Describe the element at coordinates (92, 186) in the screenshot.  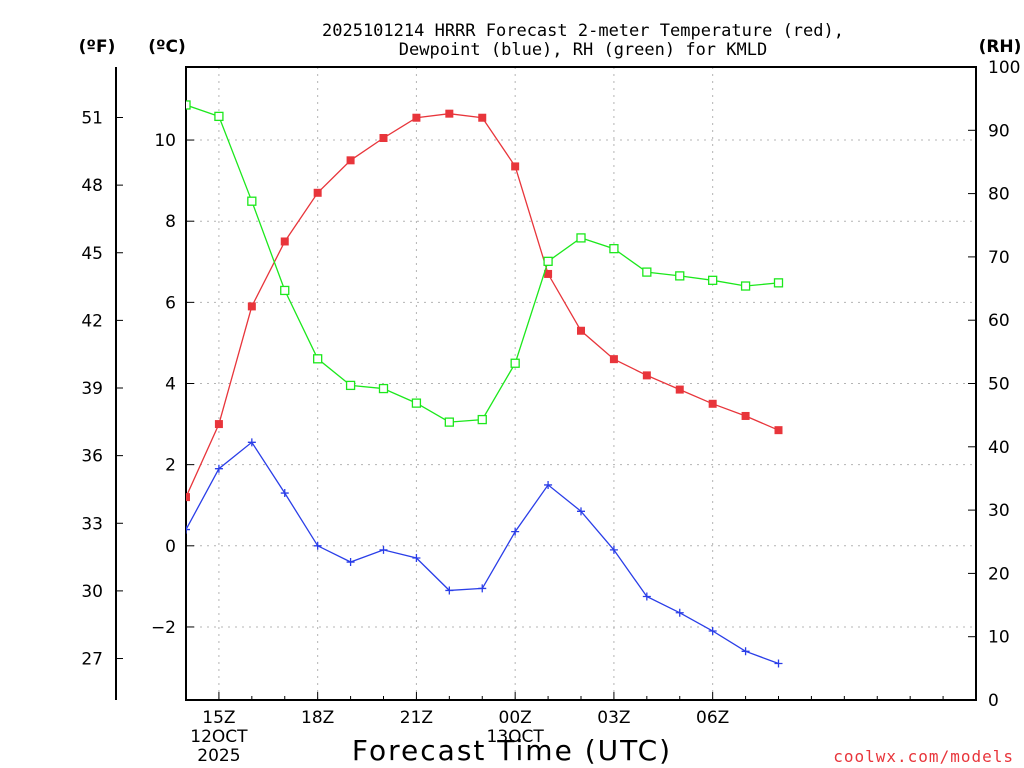
I see `fahrenheit-tick-label: 48` at that location.